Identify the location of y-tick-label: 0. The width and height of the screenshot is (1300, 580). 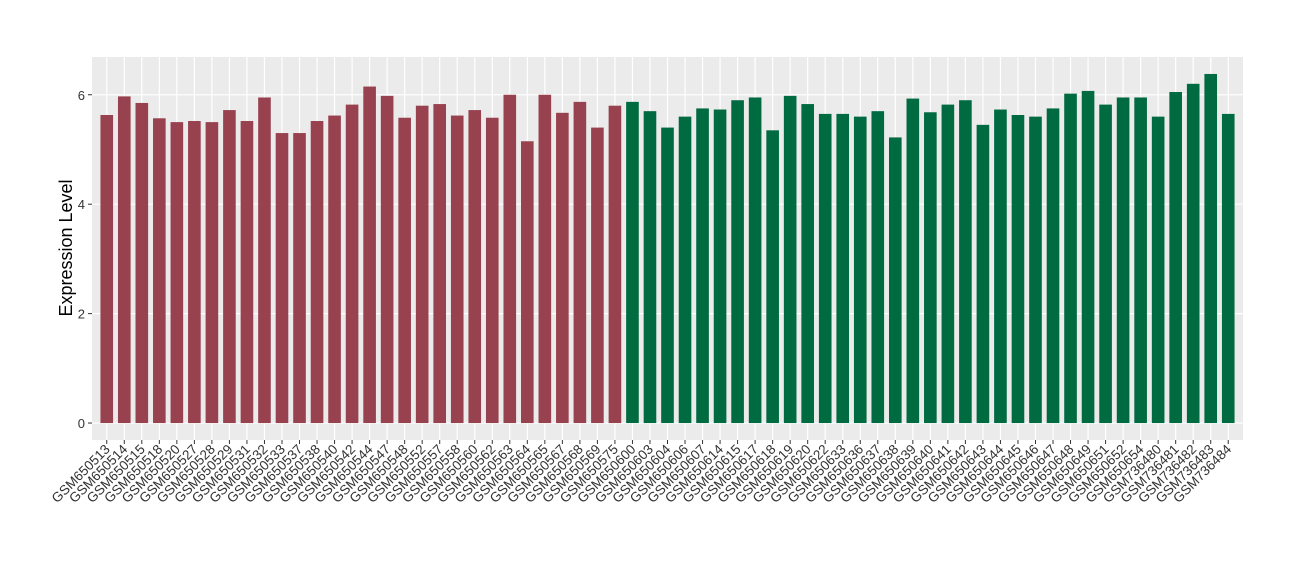
(81, 423).